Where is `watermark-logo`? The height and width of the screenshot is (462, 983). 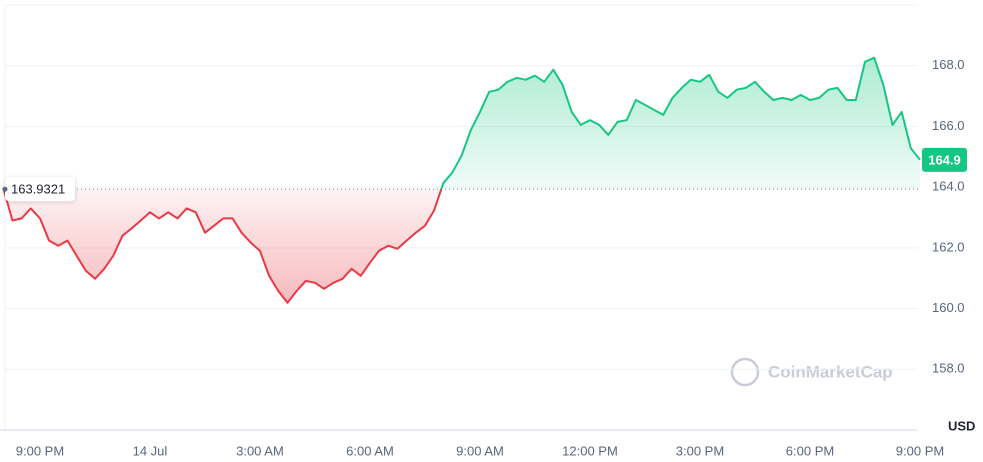
watermark-logo is located at coordinates (745, 372).